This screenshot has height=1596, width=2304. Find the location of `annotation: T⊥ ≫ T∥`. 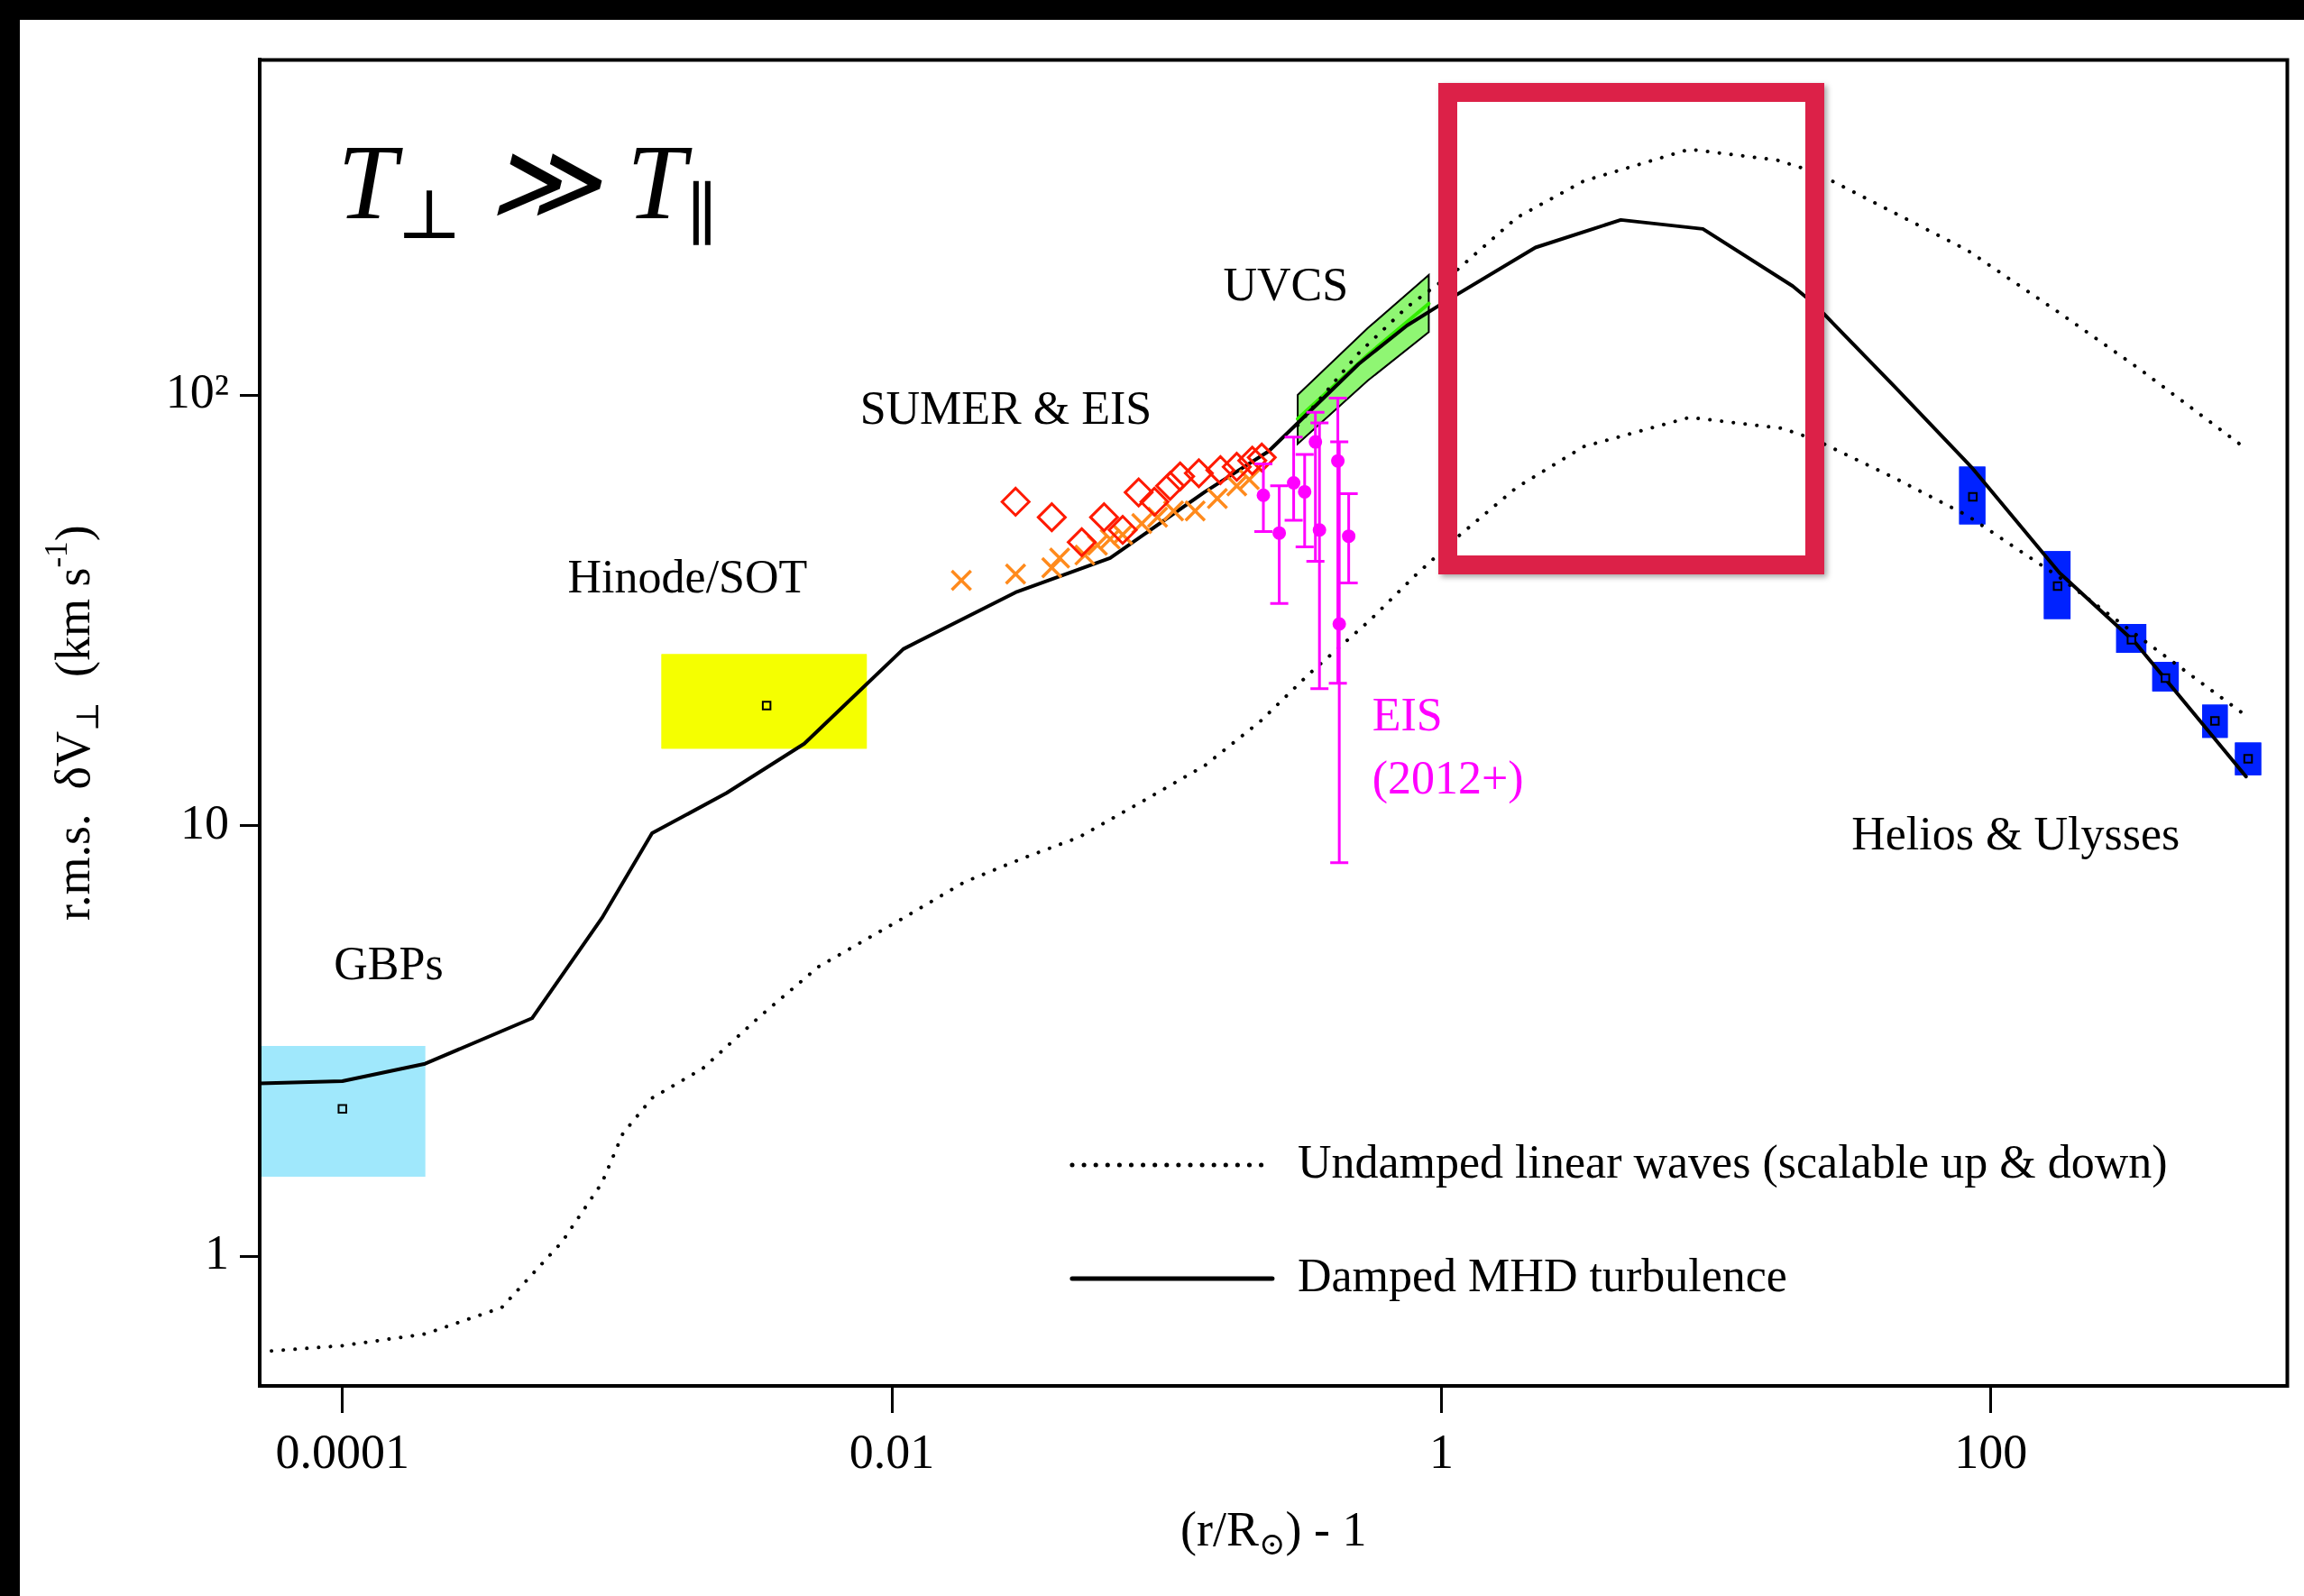

annotation: T⊥ ≫ T∥ is located at coordinates (528, 188).